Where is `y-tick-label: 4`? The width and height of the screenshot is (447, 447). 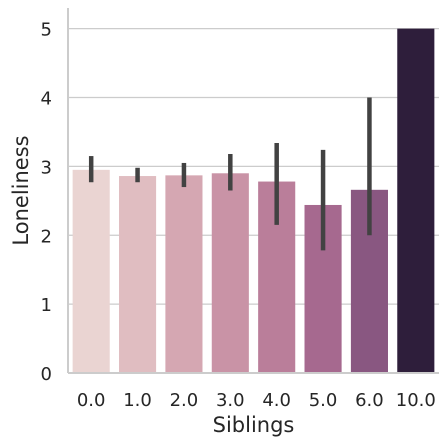
y-tick-label: 4 is located at coordinates (46, 99).